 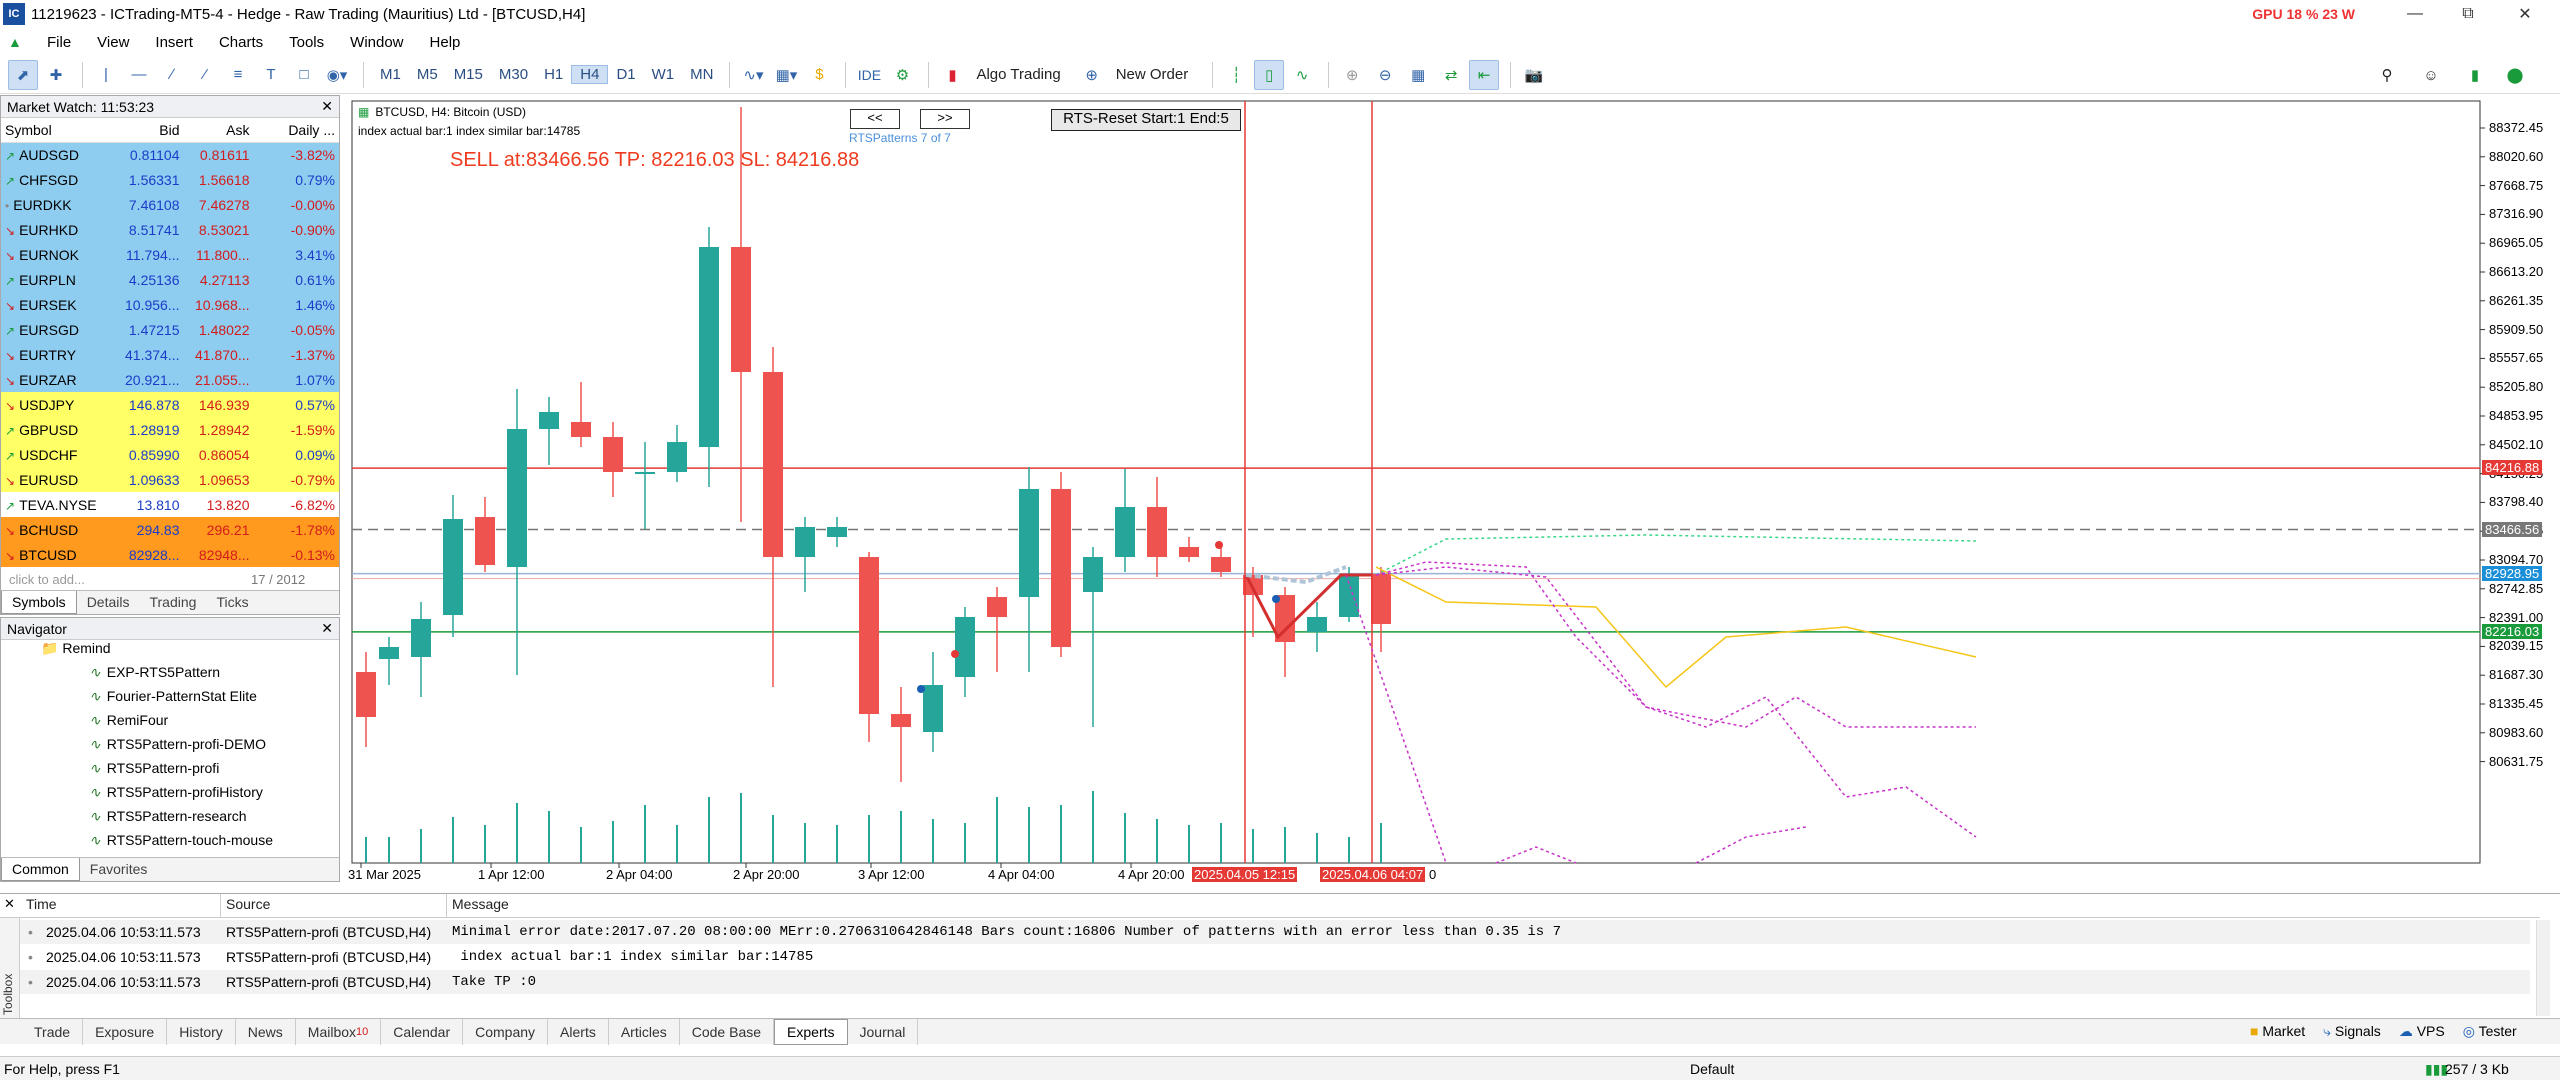 What do you see at coordinates (1451, 75) in the screenshot?
I see `autoscroll-icon: ⇄` at bounding box center [1451, 75].